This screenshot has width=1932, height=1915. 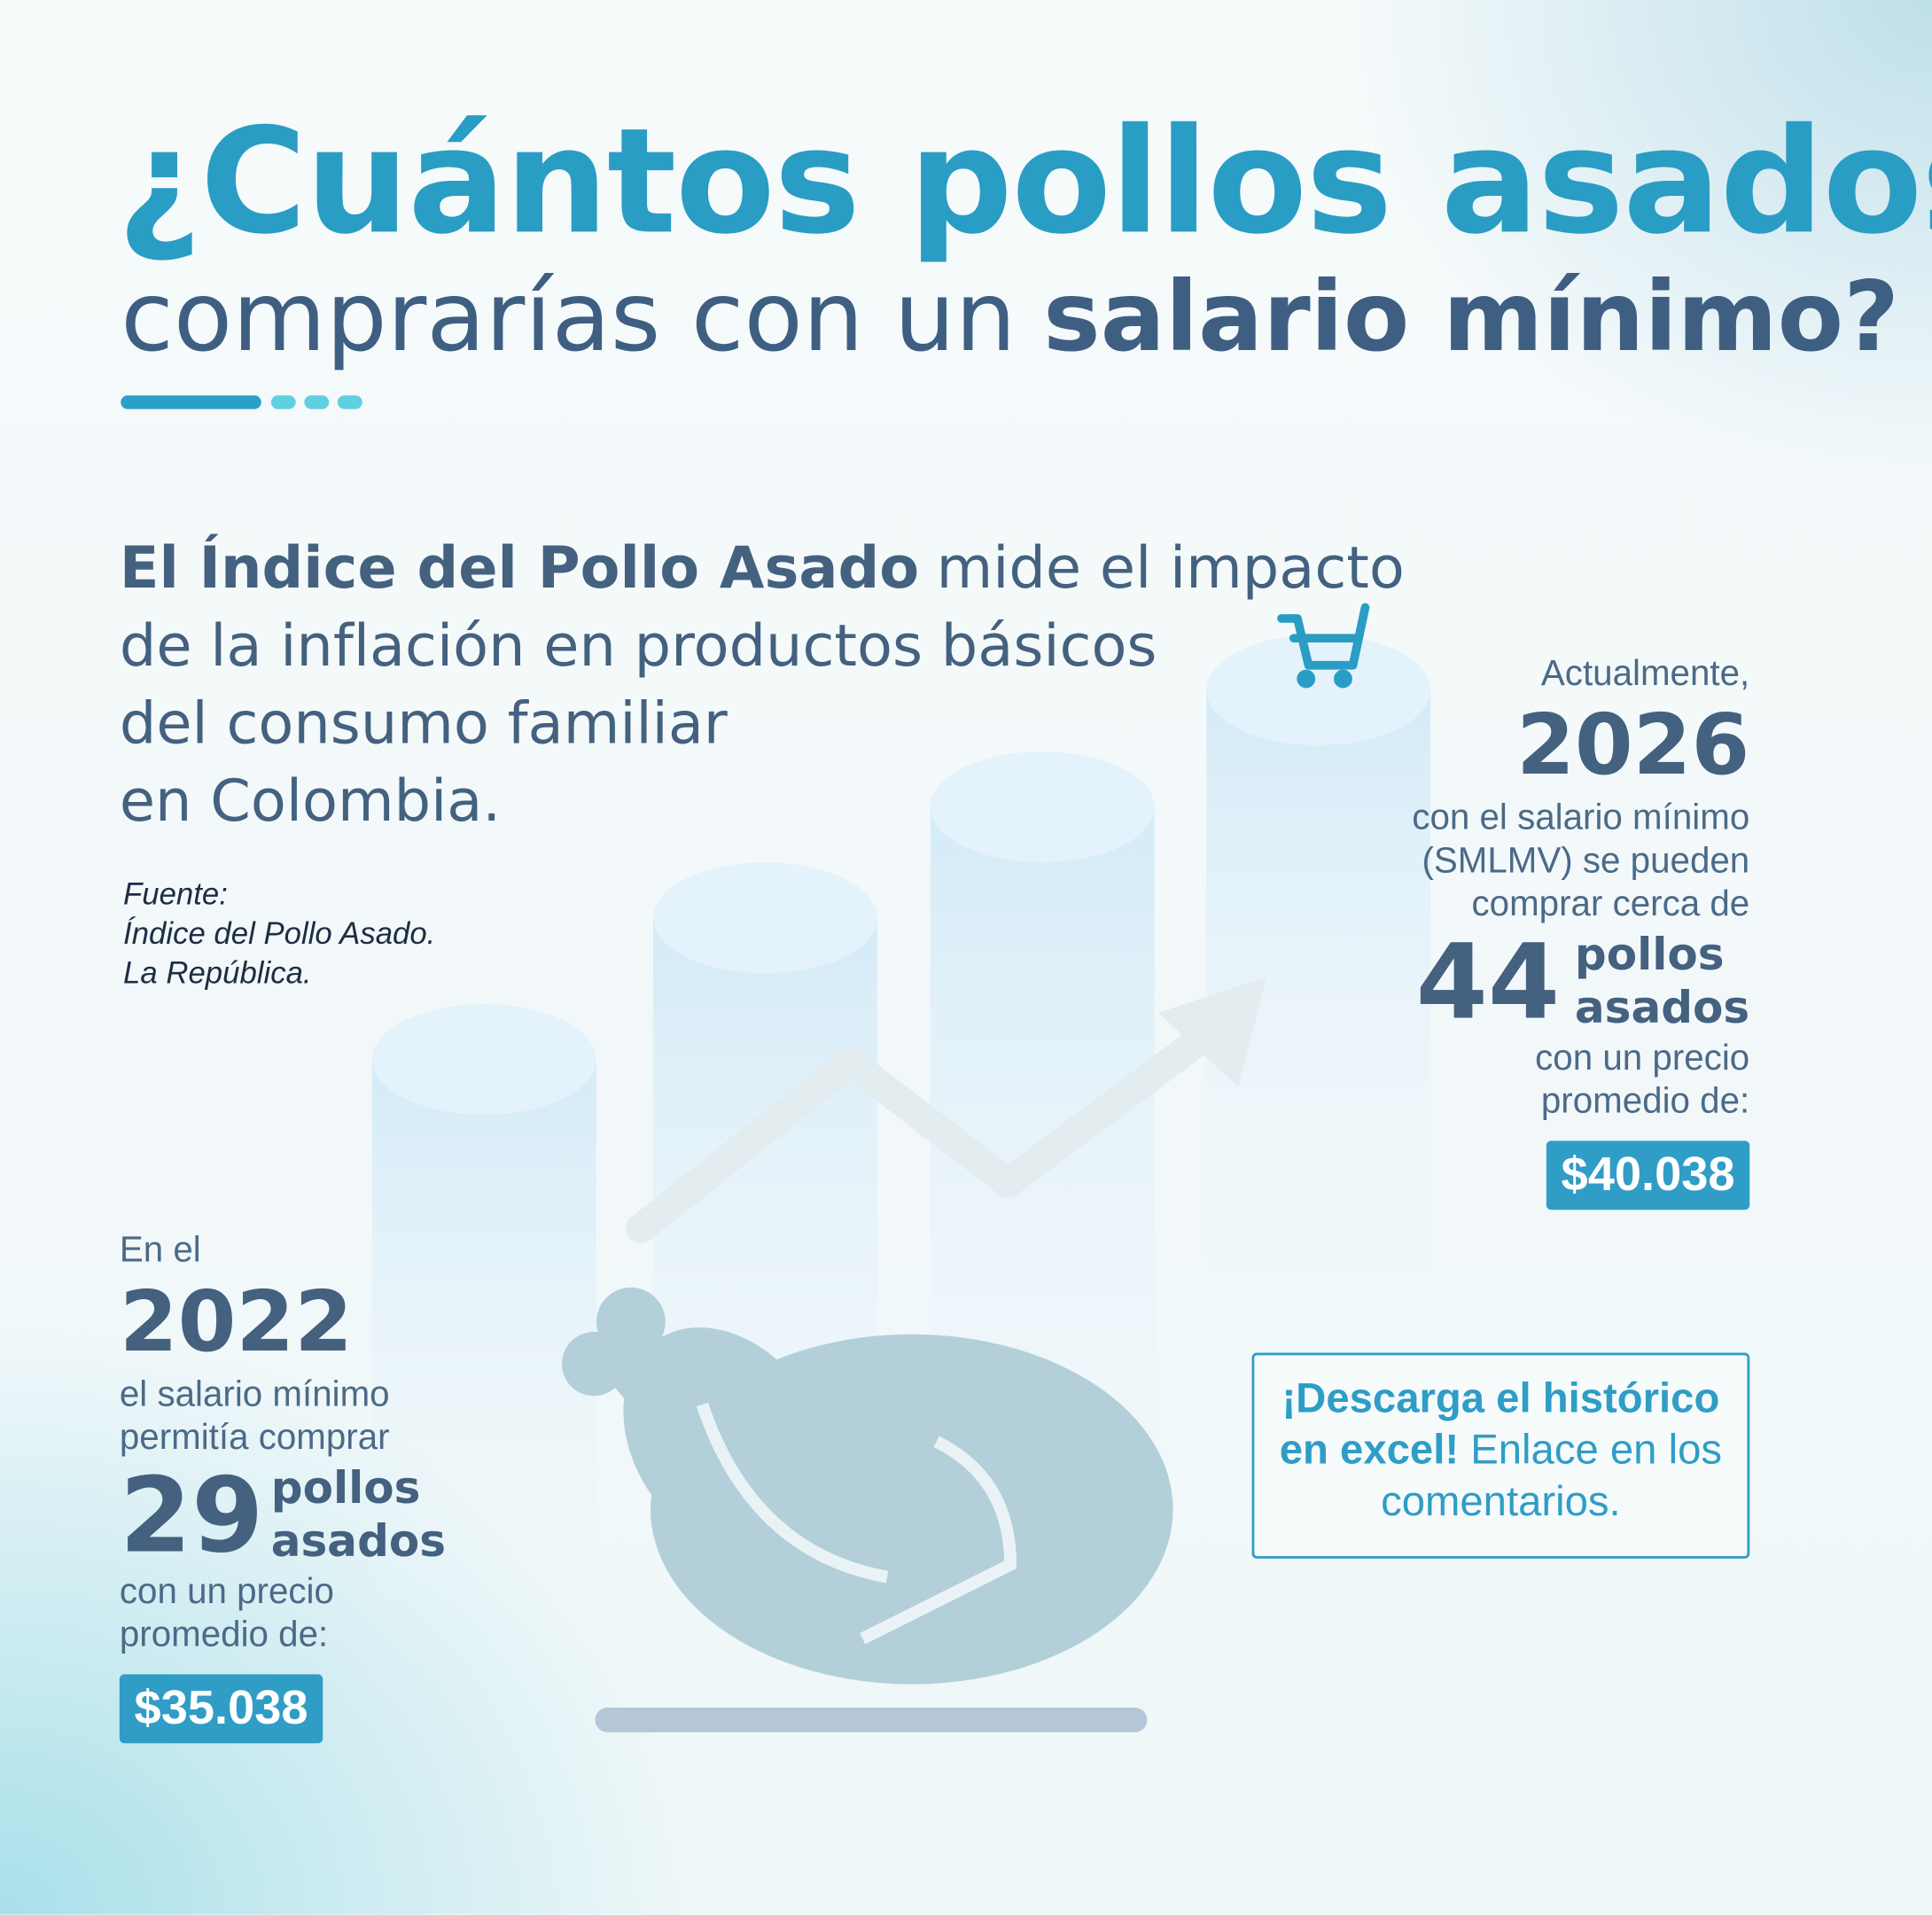 I want to click on cta-bold: en excel!, so click(x=1370, y=1450).